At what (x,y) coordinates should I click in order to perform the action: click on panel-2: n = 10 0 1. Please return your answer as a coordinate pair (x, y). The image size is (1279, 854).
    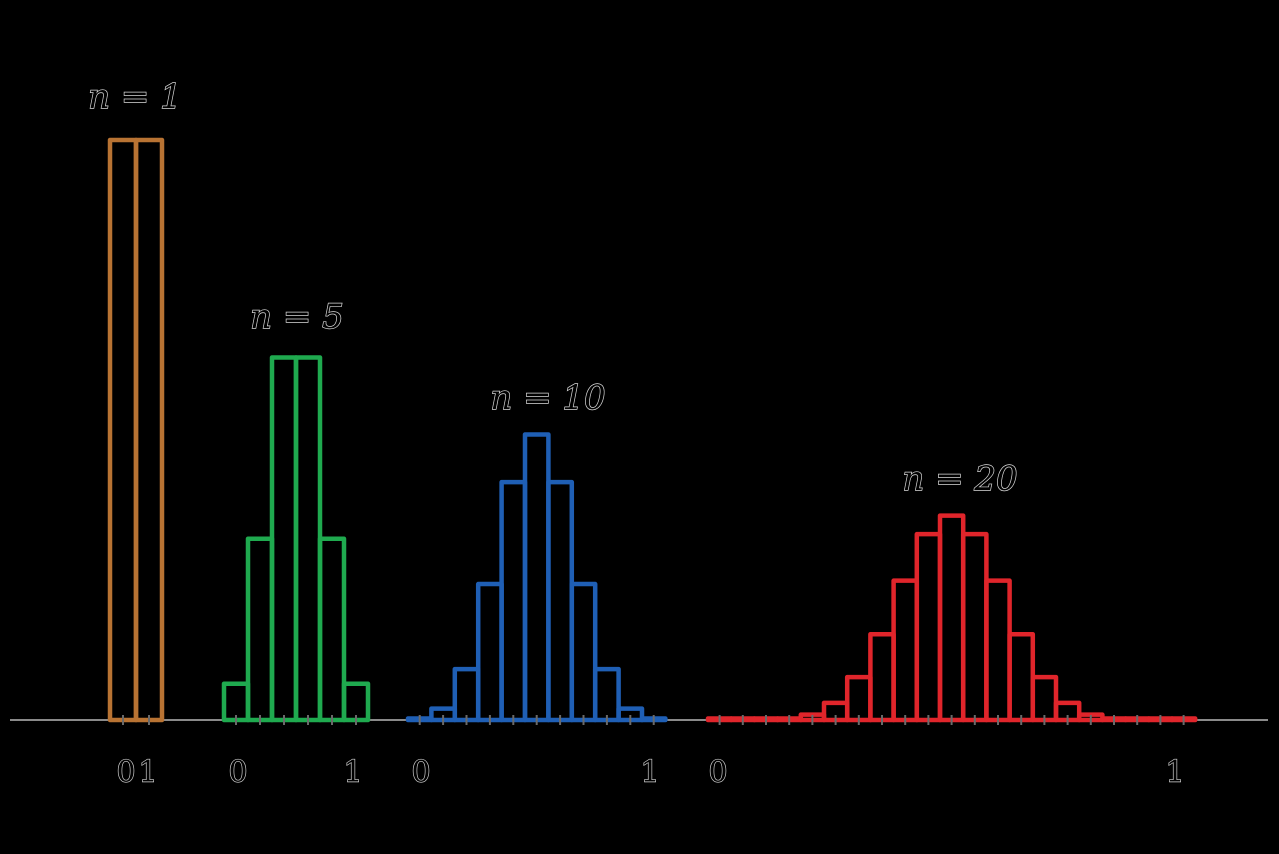
    Looking at the image, I should click on (536, 584).